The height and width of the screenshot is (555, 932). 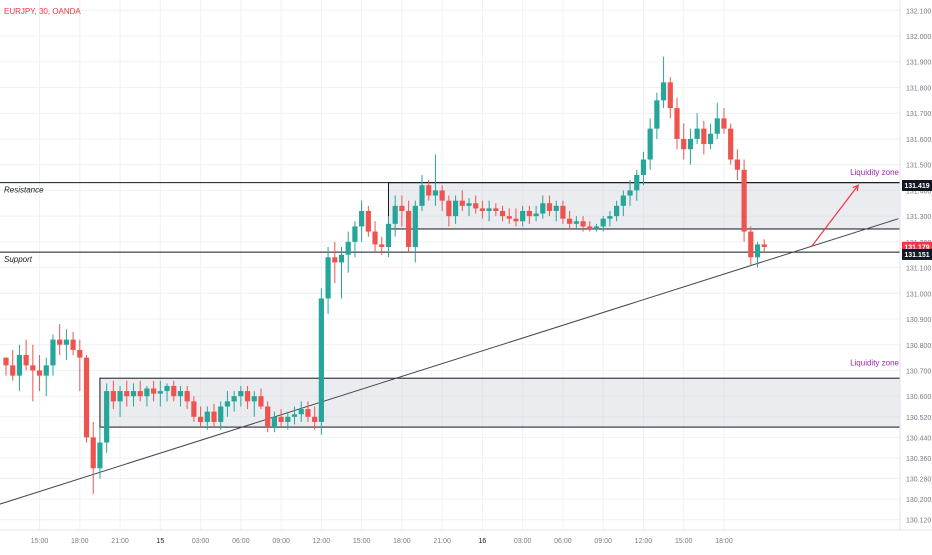 I want to click on x-tick-label: 18:00, so click(x=80, y=541).